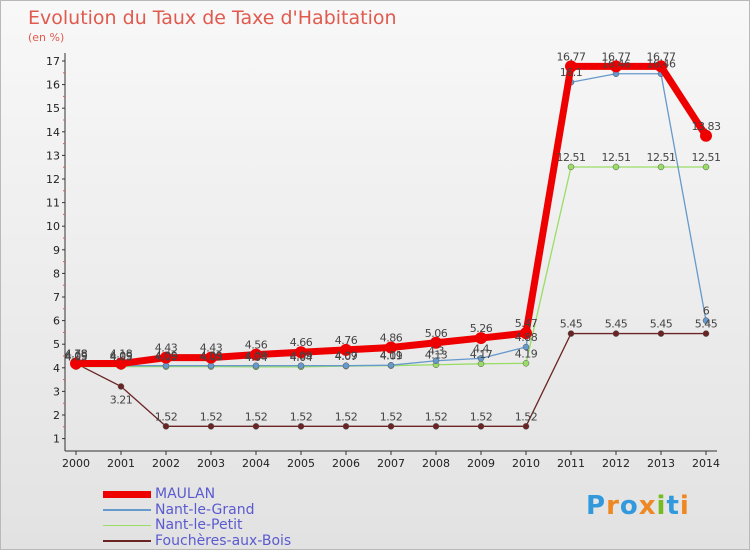  I want to click on data-label: 4.4, so click(481, 348).